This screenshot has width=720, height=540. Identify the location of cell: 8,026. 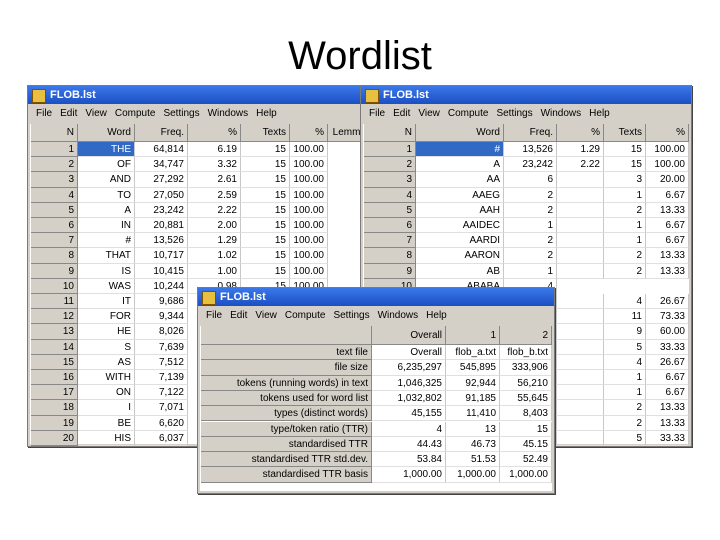
(161, 332).